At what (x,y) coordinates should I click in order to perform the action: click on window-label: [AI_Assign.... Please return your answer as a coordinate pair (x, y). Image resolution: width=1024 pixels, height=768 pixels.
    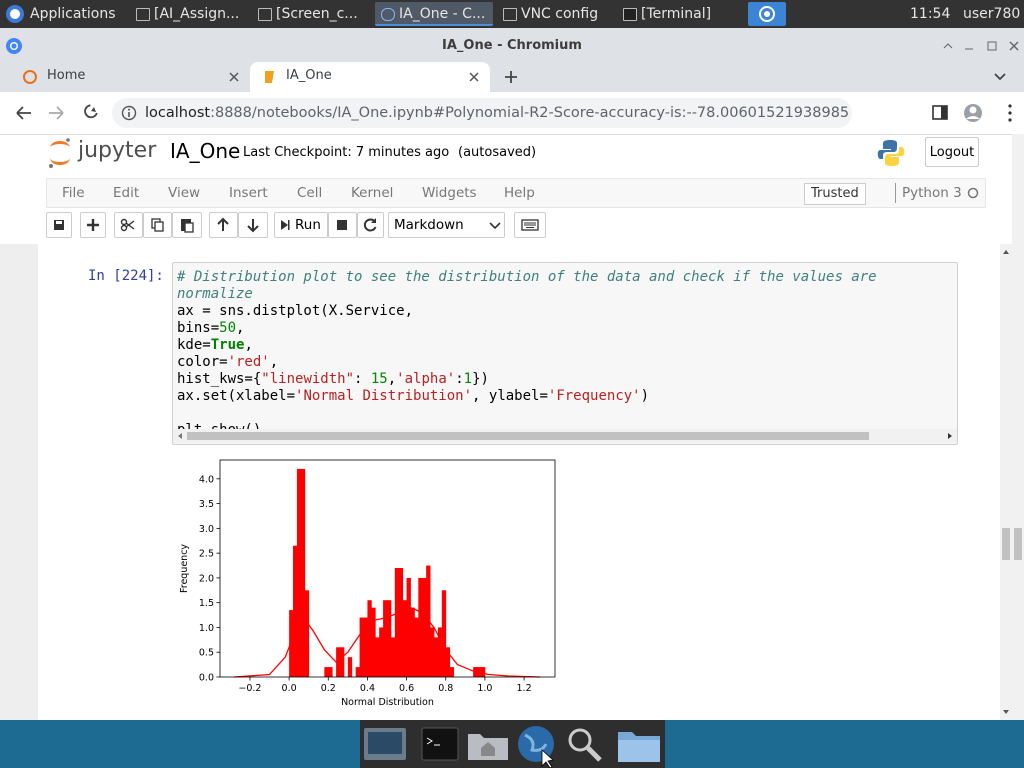
    Looking at the image, I should click on (197, 14).